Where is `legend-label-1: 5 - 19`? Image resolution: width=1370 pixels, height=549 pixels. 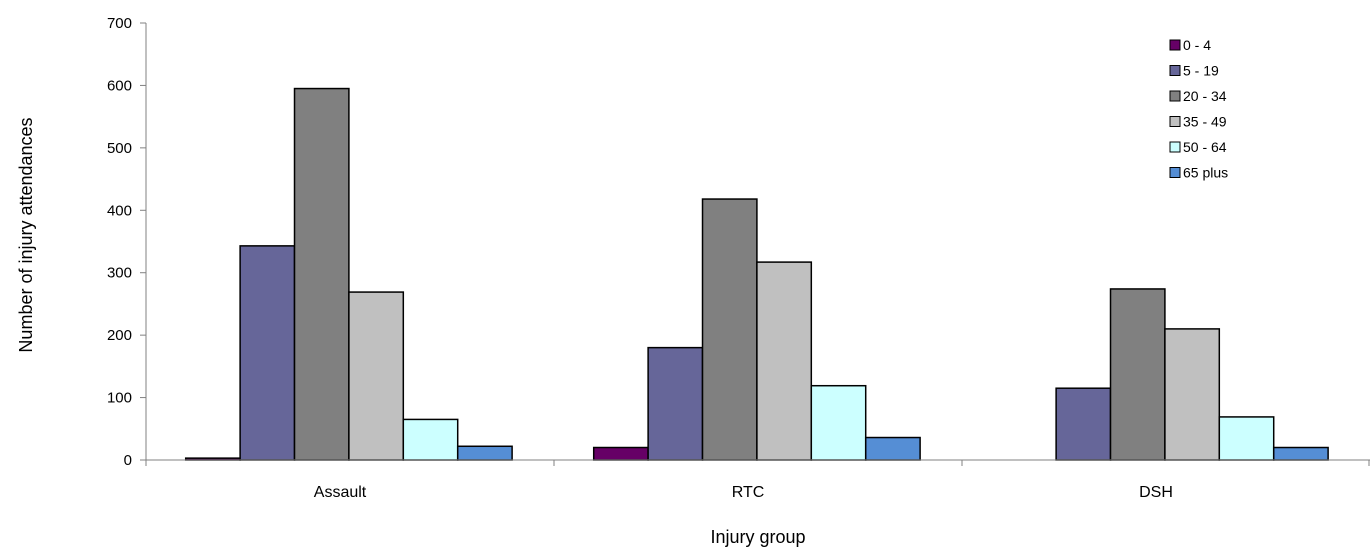 legend-label-1: 5 - 19 is located at coordinates (1201, 71).